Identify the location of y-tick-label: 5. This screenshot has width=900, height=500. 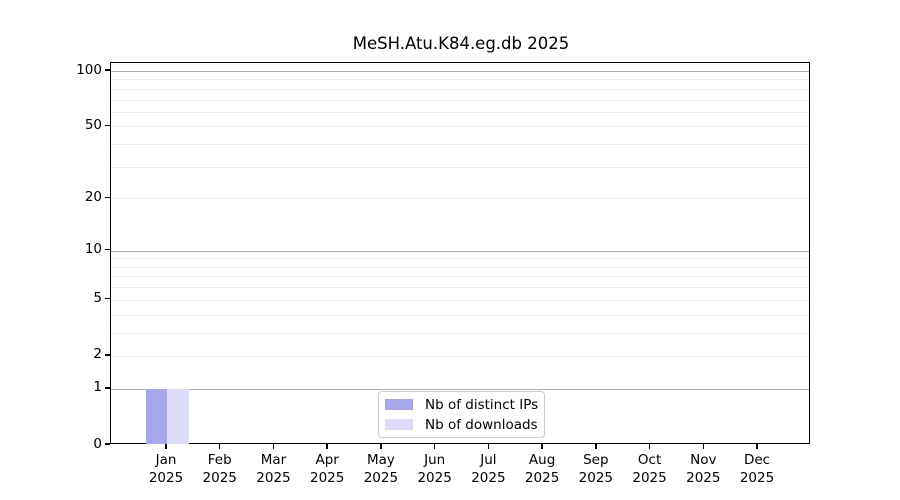
(97, 298).